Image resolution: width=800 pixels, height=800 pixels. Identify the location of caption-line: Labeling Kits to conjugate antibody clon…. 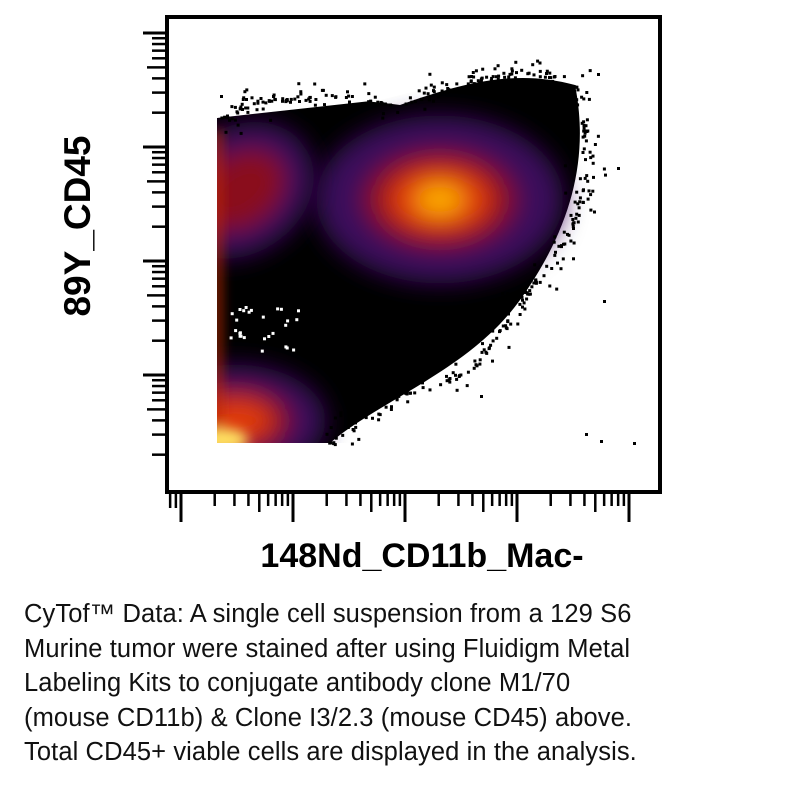
(297, 683).